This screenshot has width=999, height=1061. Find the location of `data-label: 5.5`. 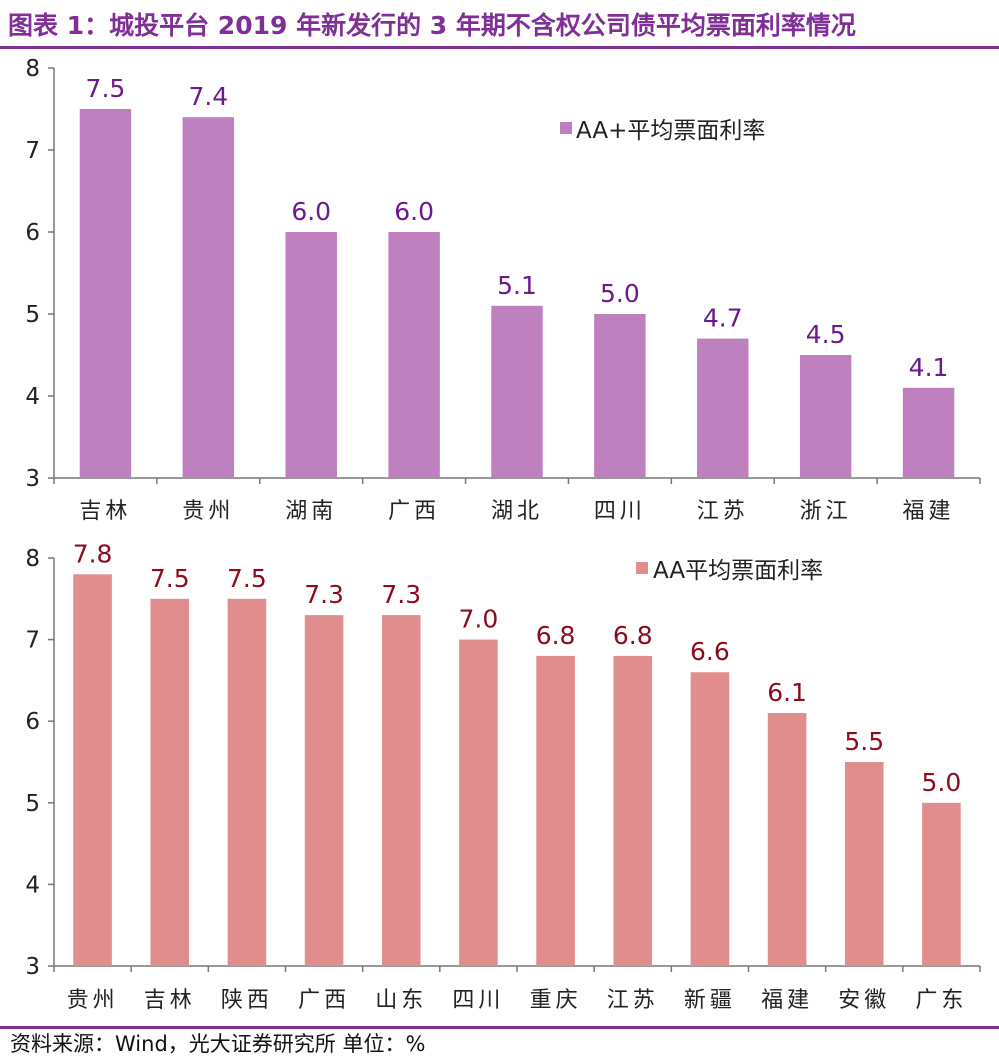

data-label: 5.5 is located at coordinates (864, 741).